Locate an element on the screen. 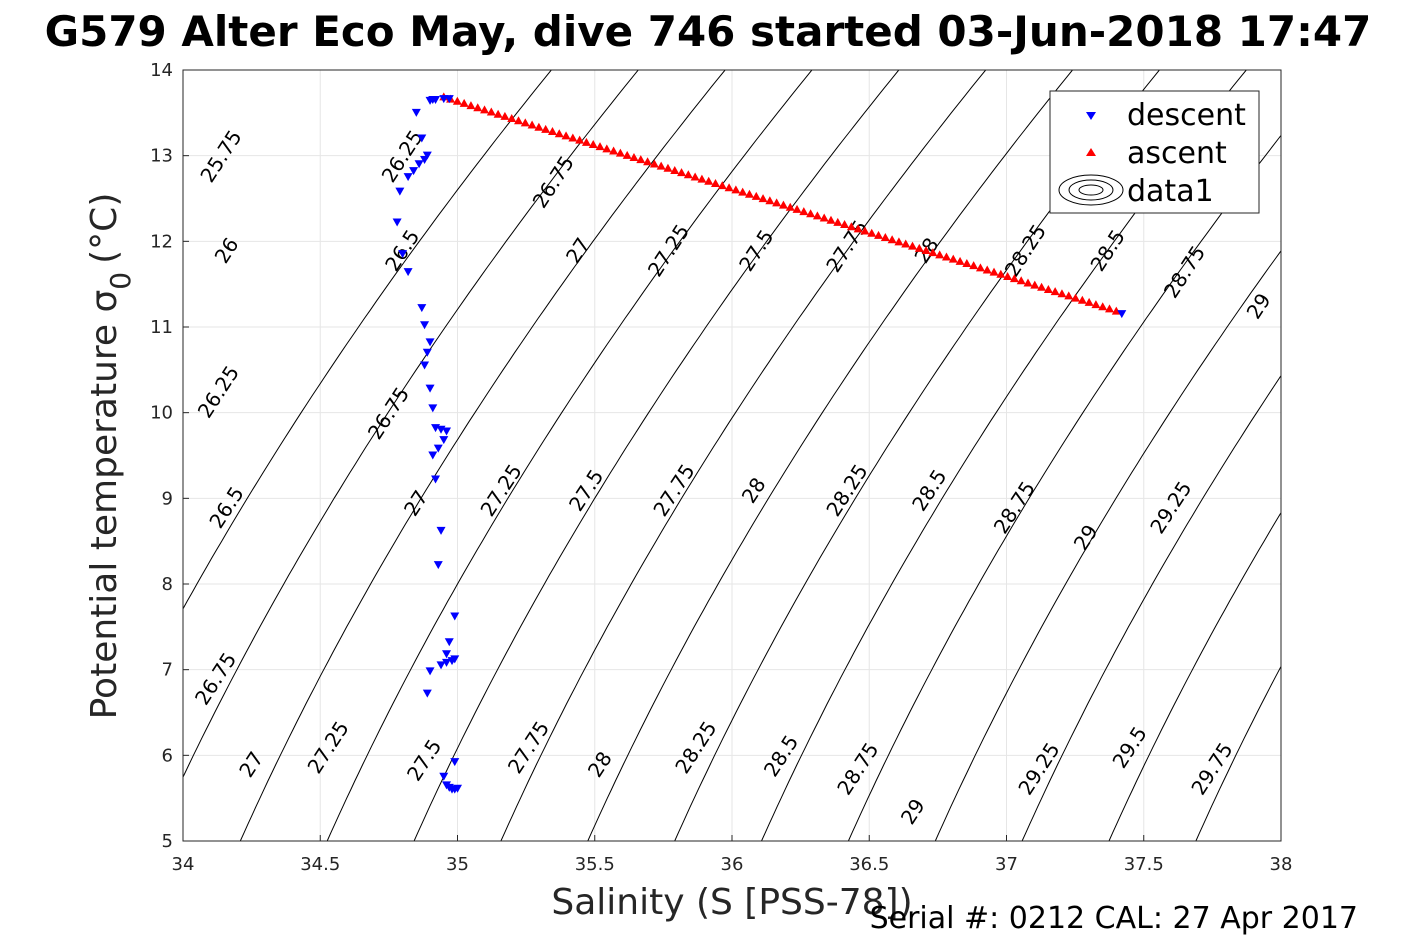  y-axis-label-unit: (°C) is located at coordinates (104, 228).